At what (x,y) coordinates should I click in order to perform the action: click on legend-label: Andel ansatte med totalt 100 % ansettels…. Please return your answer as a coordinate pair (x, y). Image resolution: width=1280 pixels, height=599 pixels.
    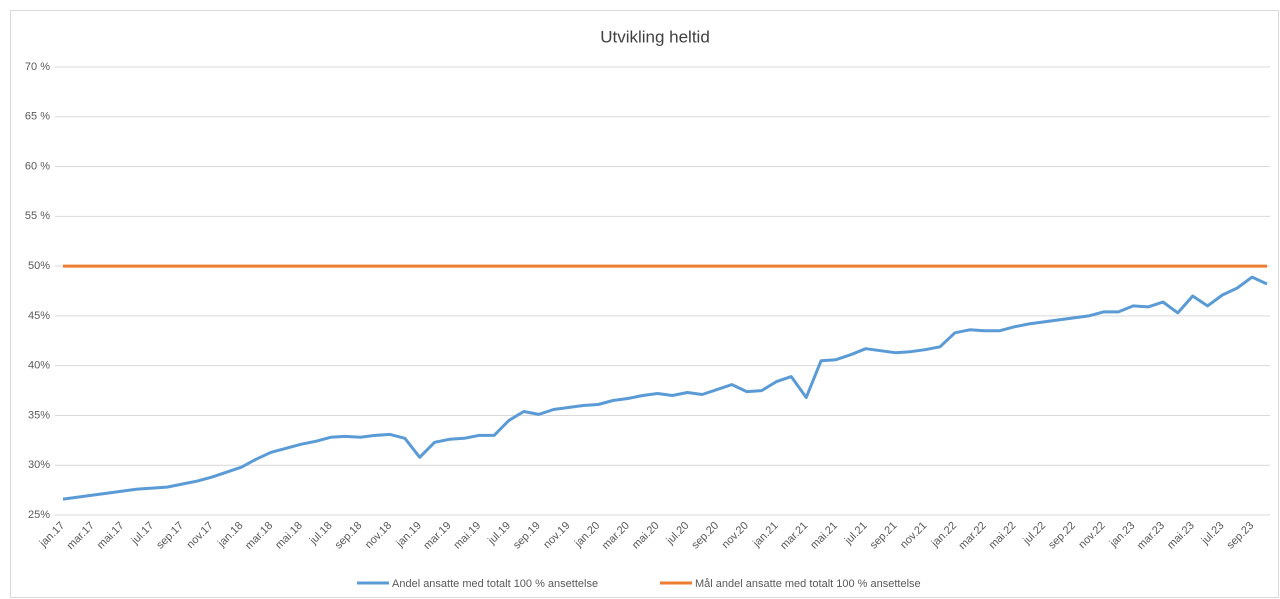
    Looking at the image, I should click on (495, 584).